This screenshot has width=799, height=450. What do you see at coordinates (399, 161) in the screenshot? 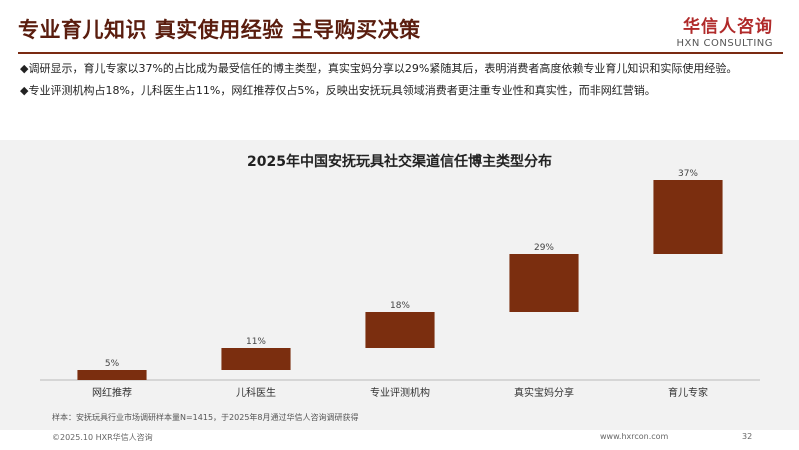
I see `chart-title: 2025年中国安抚玩具社交渠道信任博主类型分布` at bounding box center [399, 161].